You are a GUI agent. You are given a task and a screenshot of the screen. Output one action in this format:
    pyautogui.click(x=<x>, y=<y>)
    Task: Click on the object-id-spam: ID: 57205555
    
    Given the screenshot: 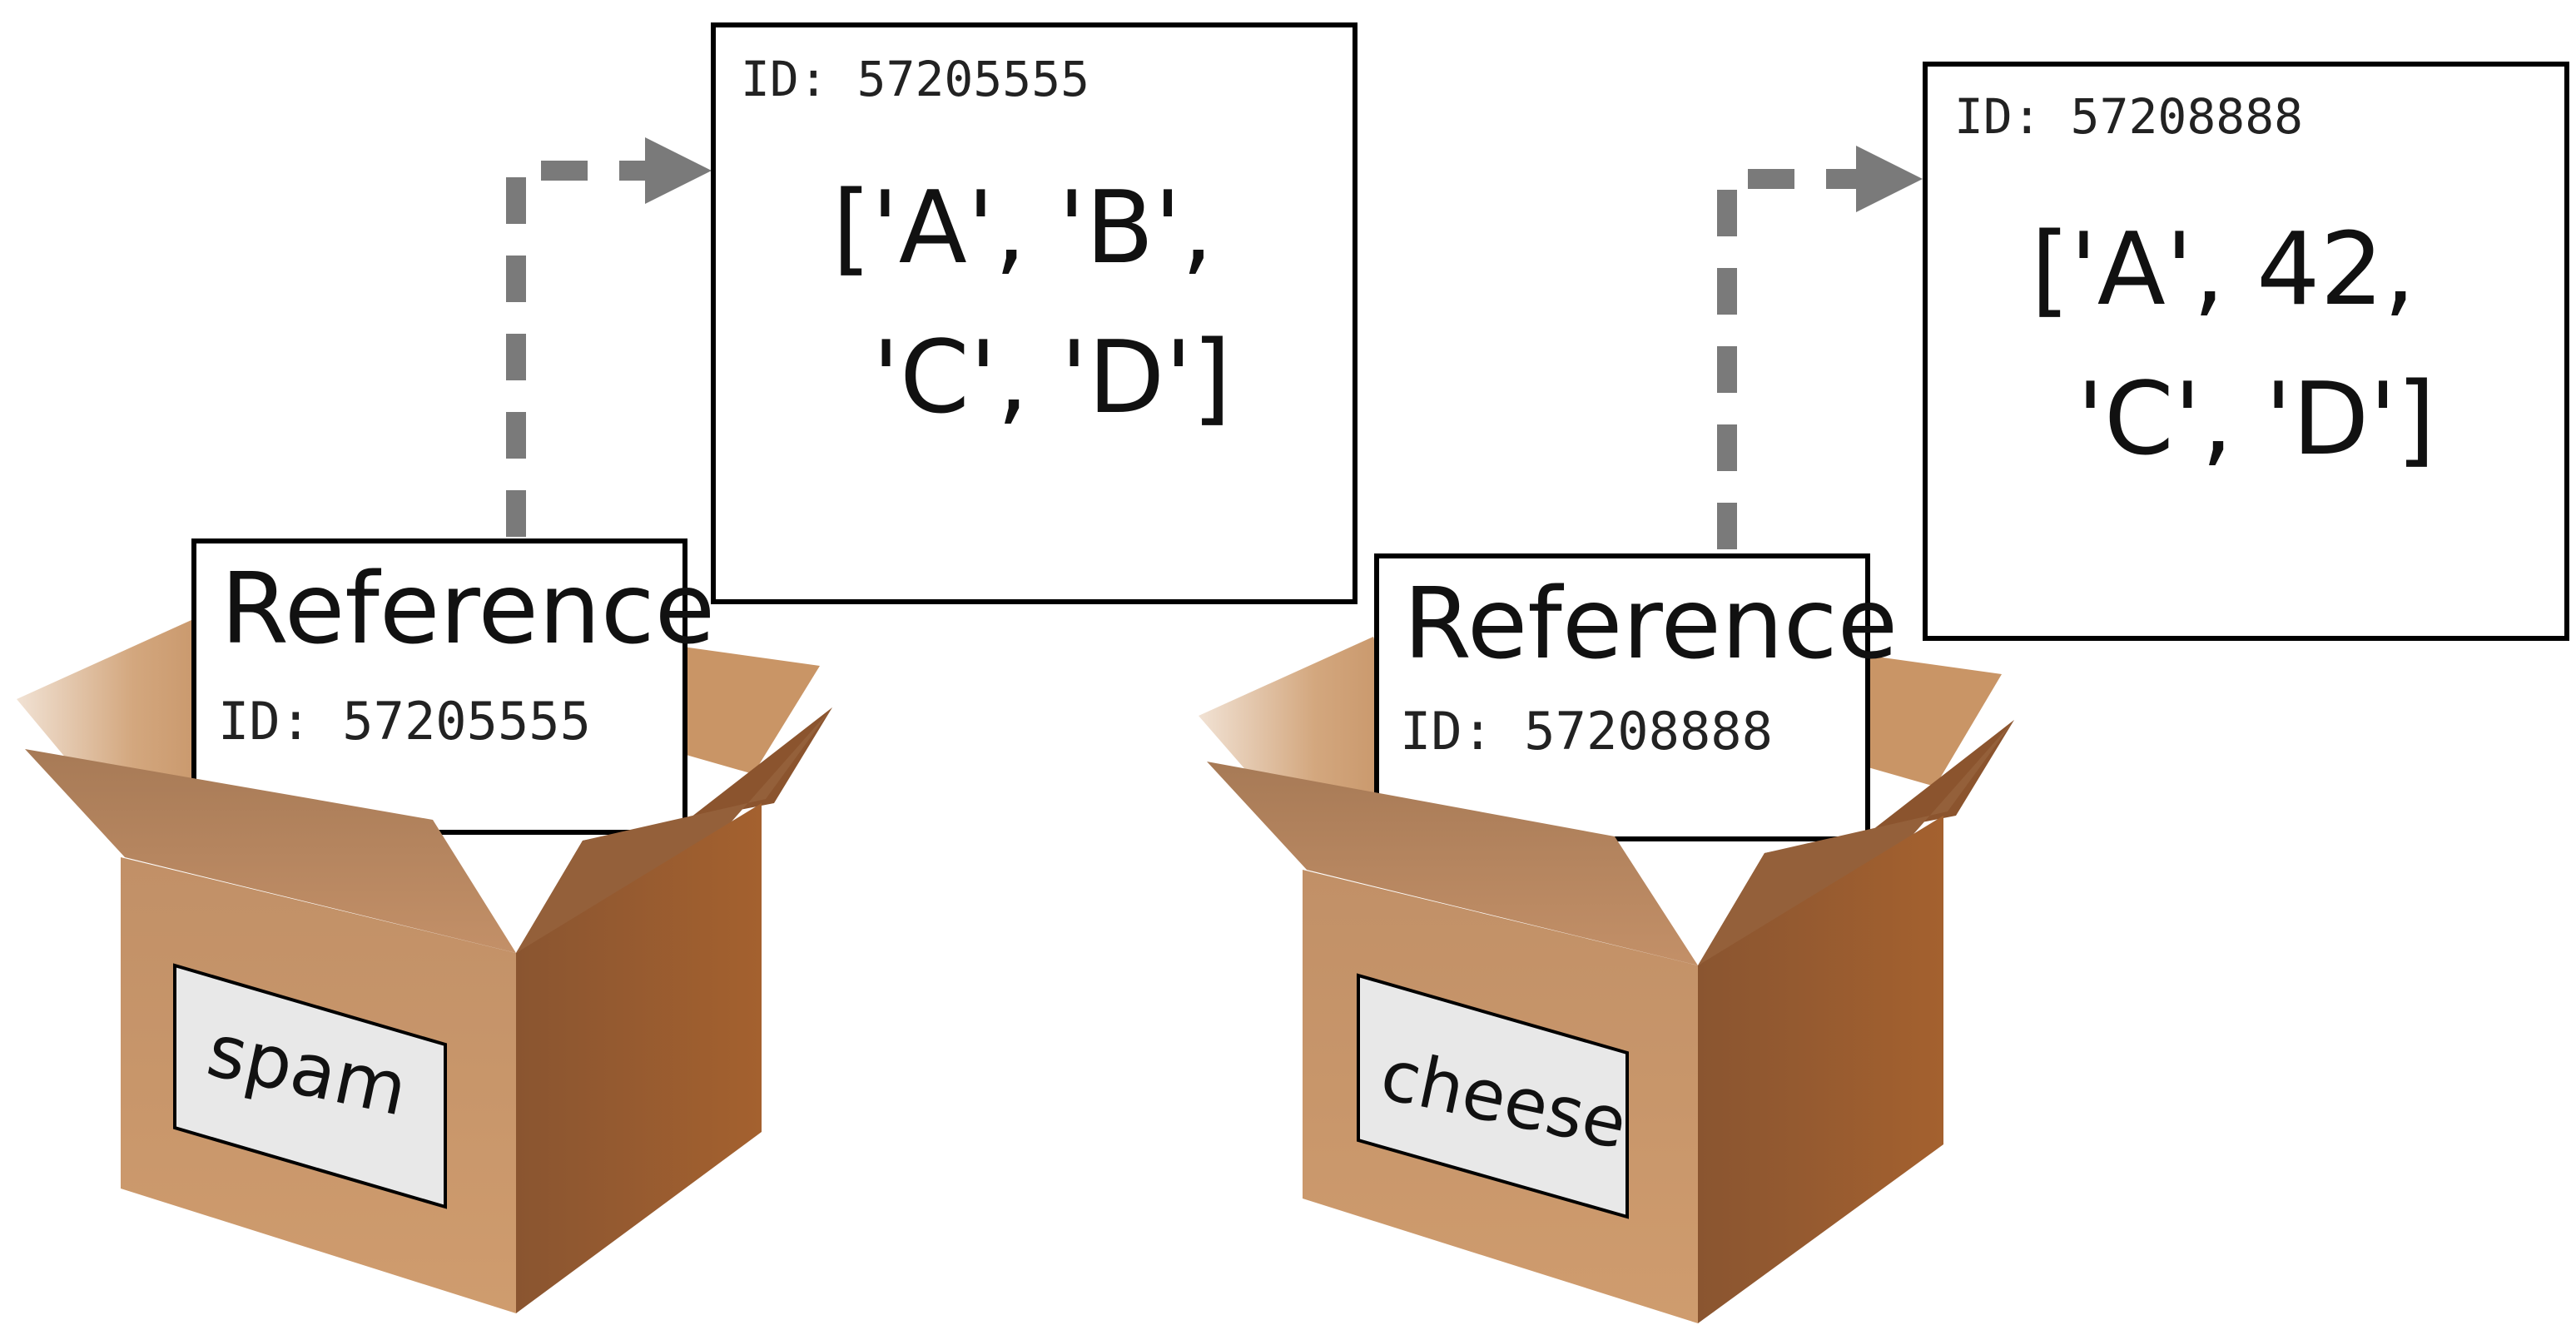 What is the action you would take?
    pyautogui.click(x=915, y=79)
    